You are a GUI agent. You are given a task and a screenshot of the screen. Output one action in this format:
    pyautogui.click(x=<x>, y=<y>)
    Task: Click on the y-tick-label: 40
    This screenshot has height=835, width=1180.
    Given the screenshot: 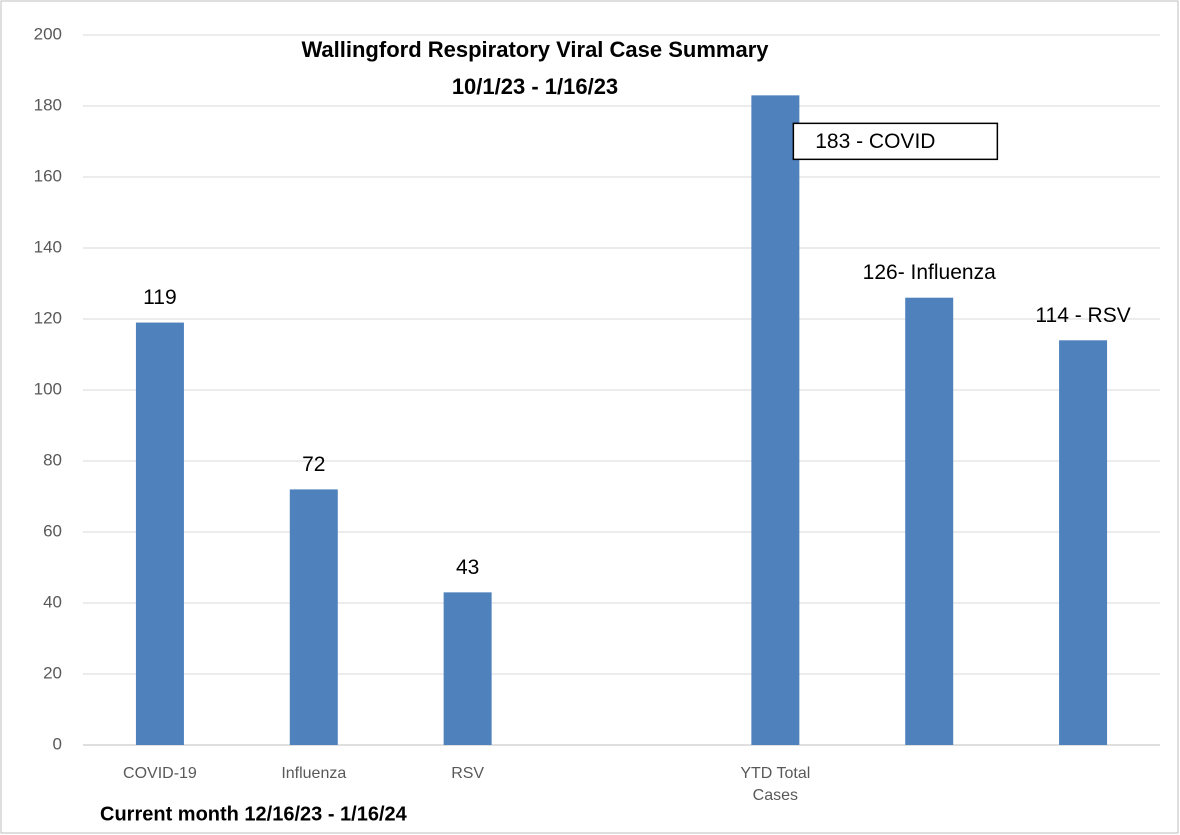 What is the action you would take?
    pyautogui.click(x=52, y=601)
    